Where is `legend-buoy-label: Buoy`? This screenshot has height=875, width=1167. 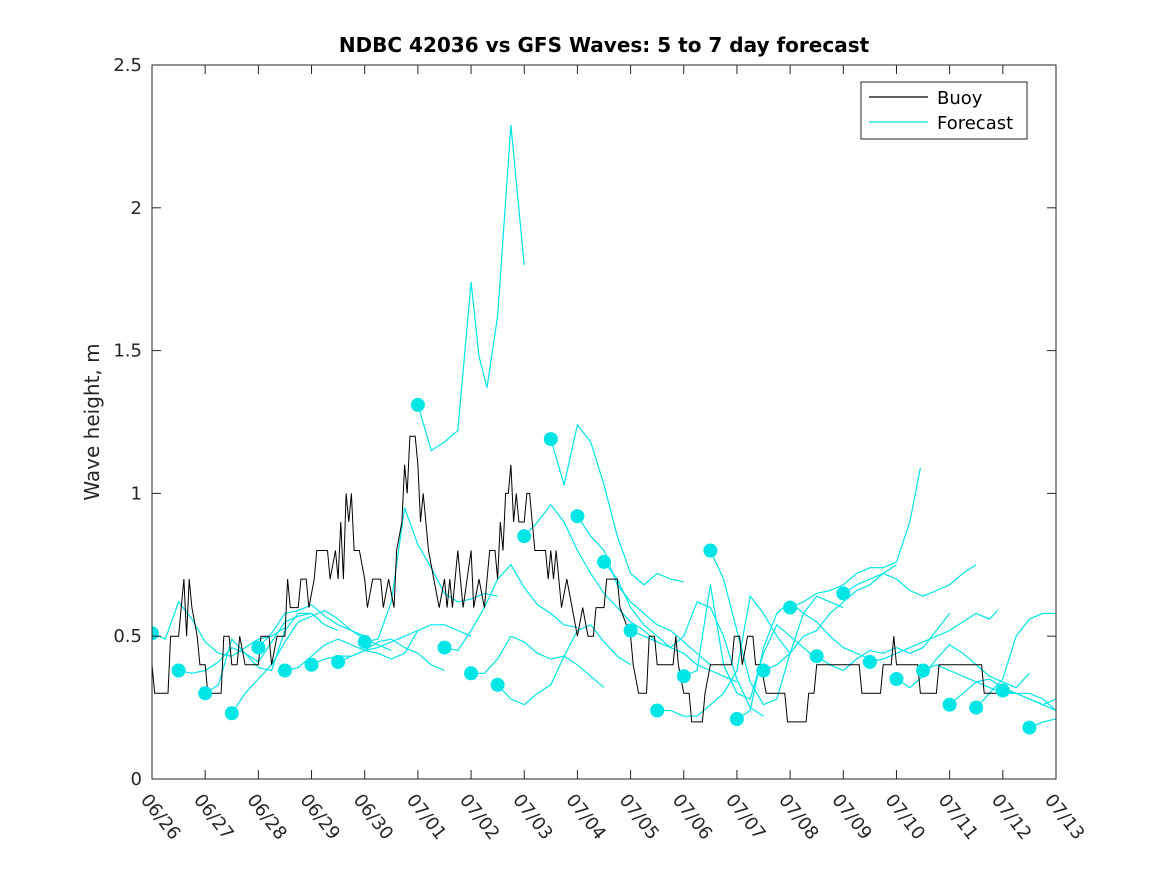 legend-buoy-label: Buoy is located at coordinates (960, 98).